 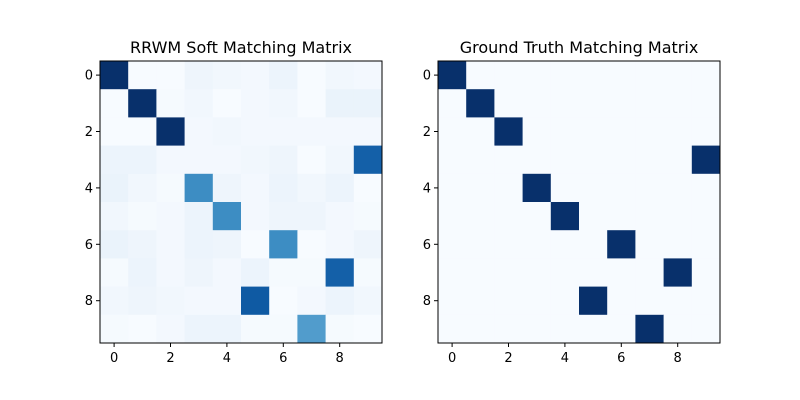 I want to click on y-tick-label: 2, so click(x=89, y=132).